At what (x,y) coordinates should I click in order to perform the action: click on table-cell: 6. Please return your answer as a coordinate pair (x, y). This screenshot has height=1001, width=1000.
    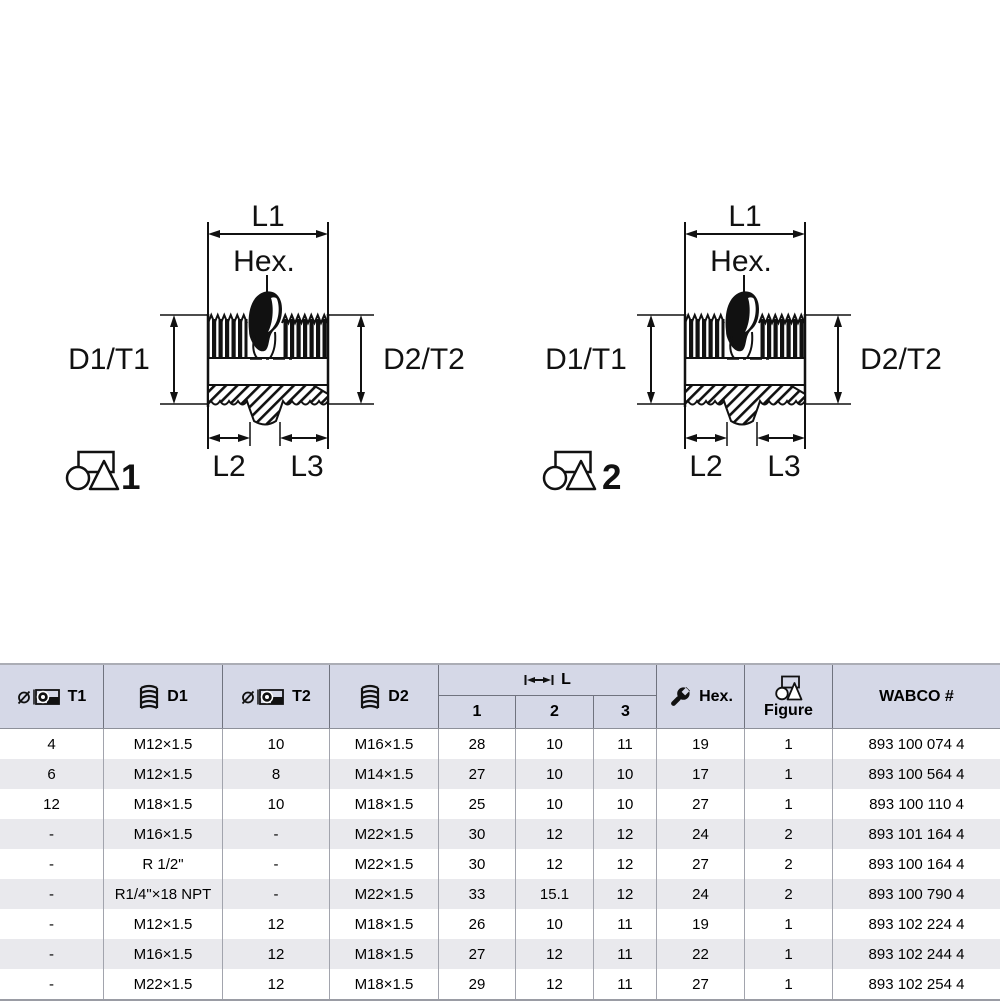
    Looking at the image, I should click on (52, 774).